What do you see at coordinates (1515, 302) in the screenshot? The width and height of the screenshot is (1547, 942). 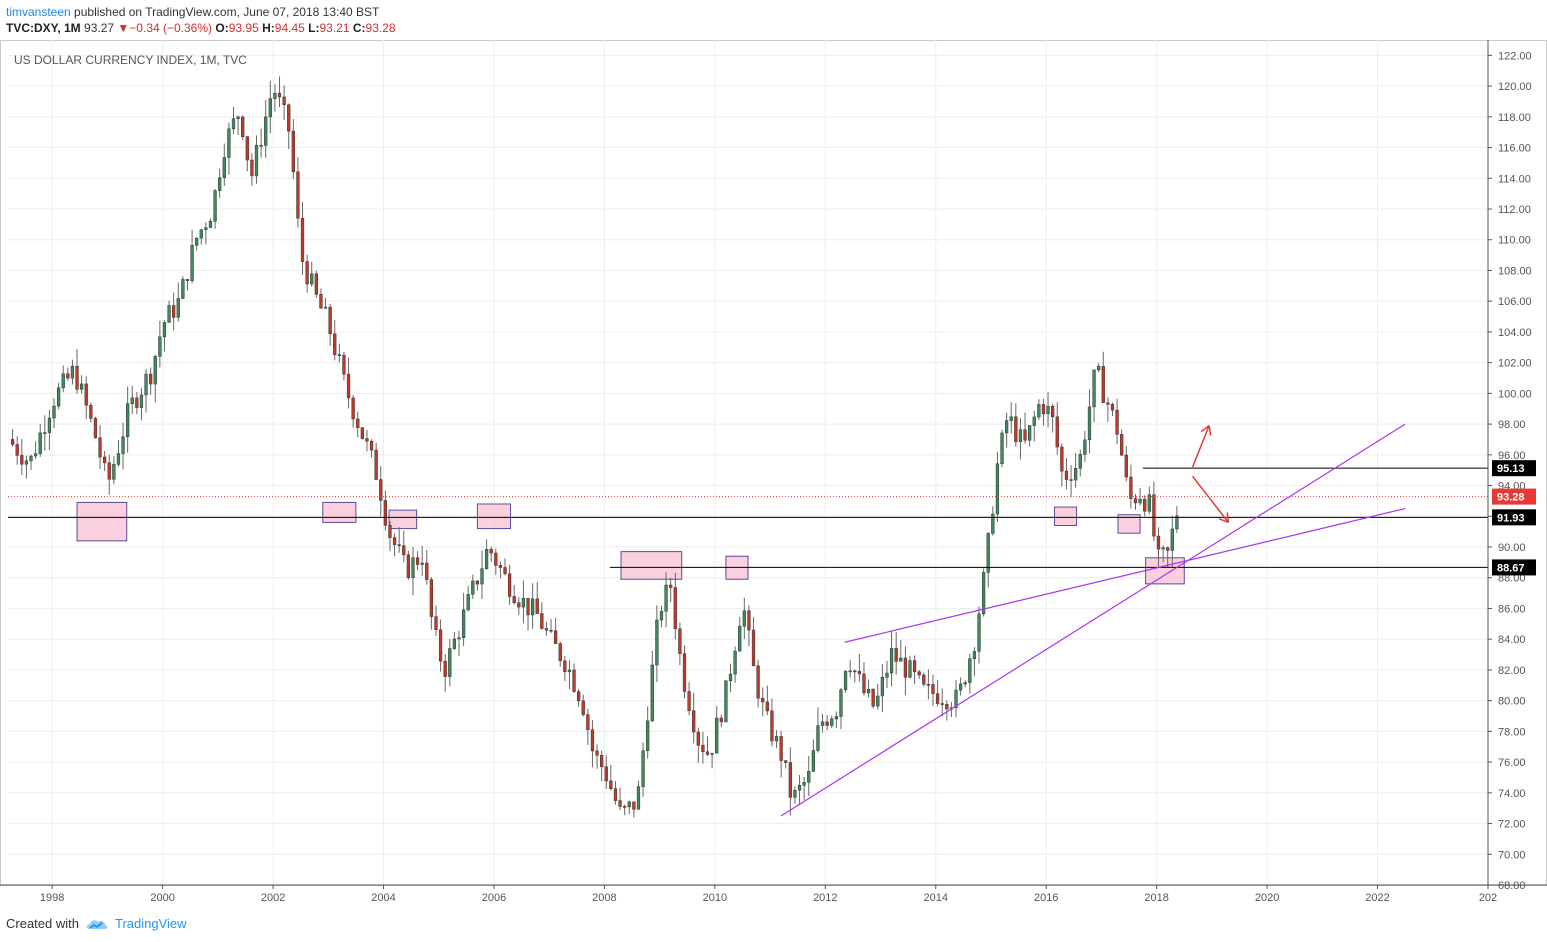 I see `y-tick-label: 106.00` at bounding box center [1515, 302].